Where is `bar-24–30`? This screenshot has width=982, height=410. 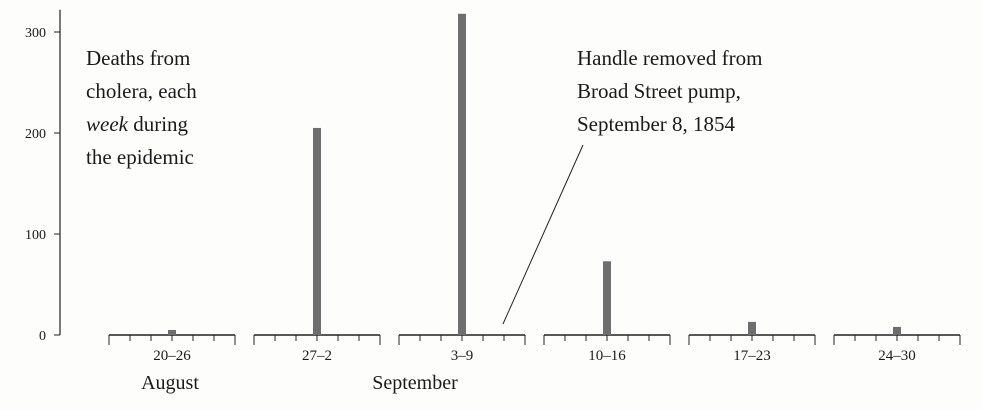
bar-24–30 is located at coordinates (897, 330).